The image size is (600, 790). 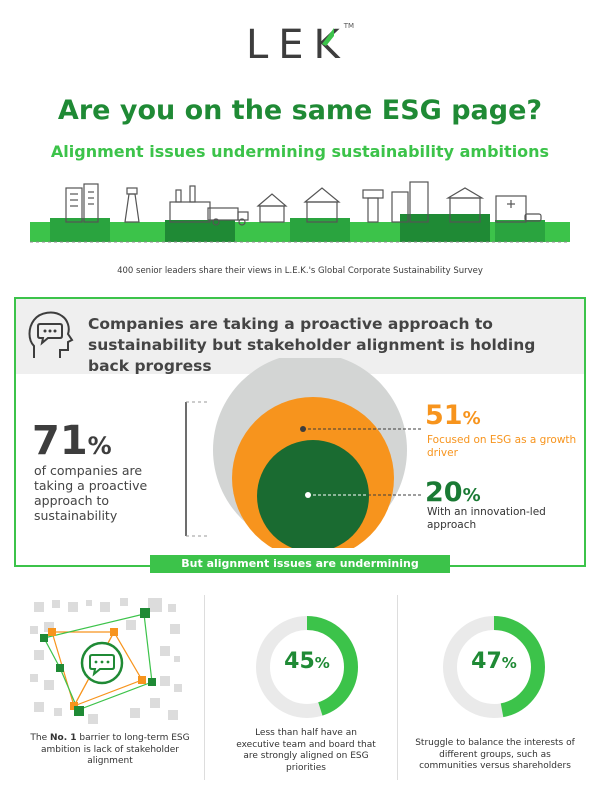 I want to click on barrier-caption-pre: The, so click(x=40, y=738).